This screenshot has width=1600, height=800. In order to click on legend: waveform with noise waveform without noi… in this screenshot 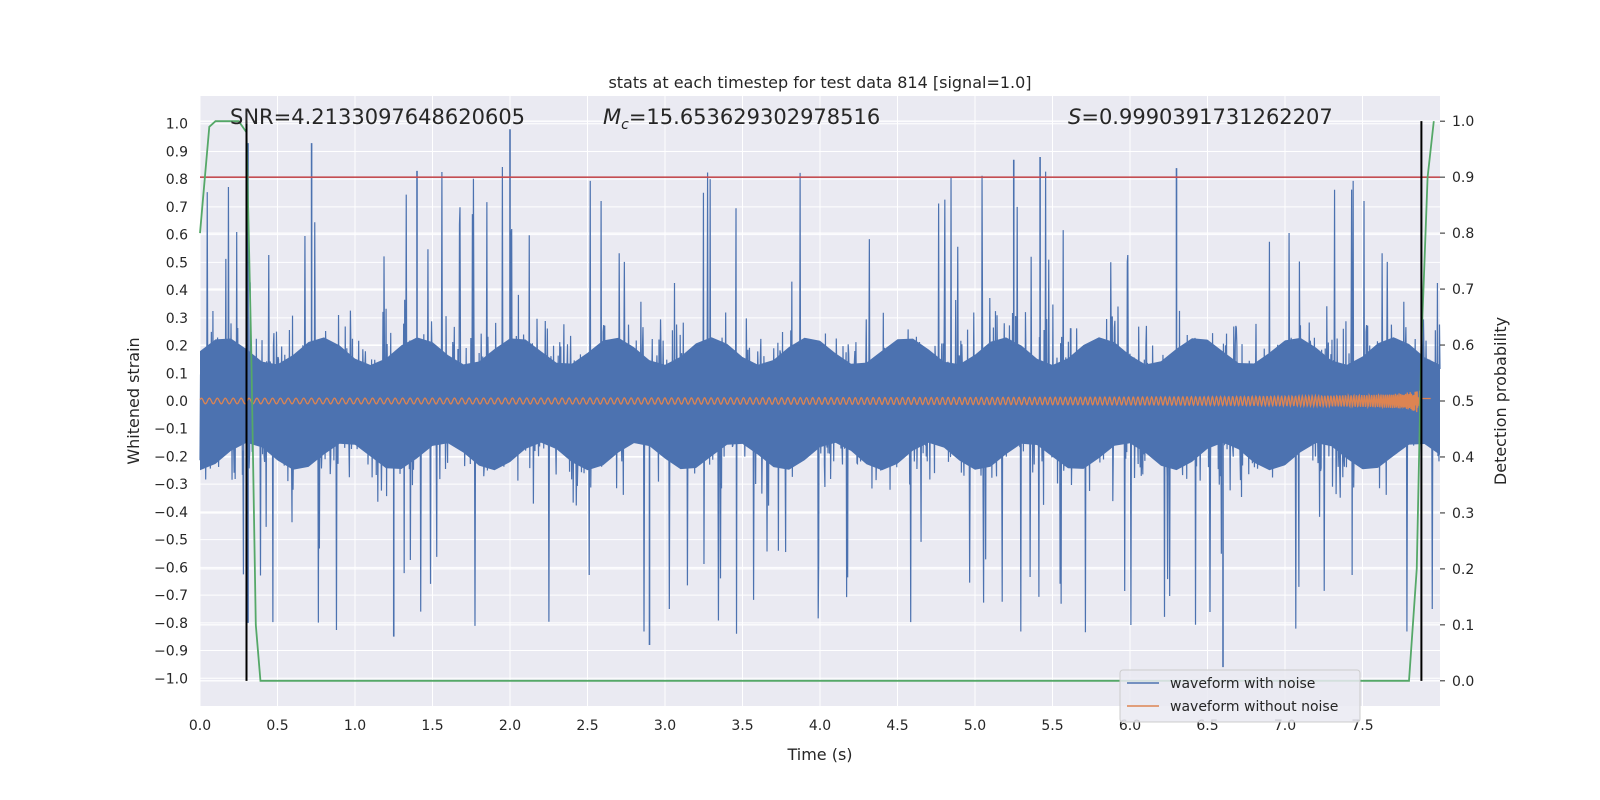, I will do `click(1240, 696)`.